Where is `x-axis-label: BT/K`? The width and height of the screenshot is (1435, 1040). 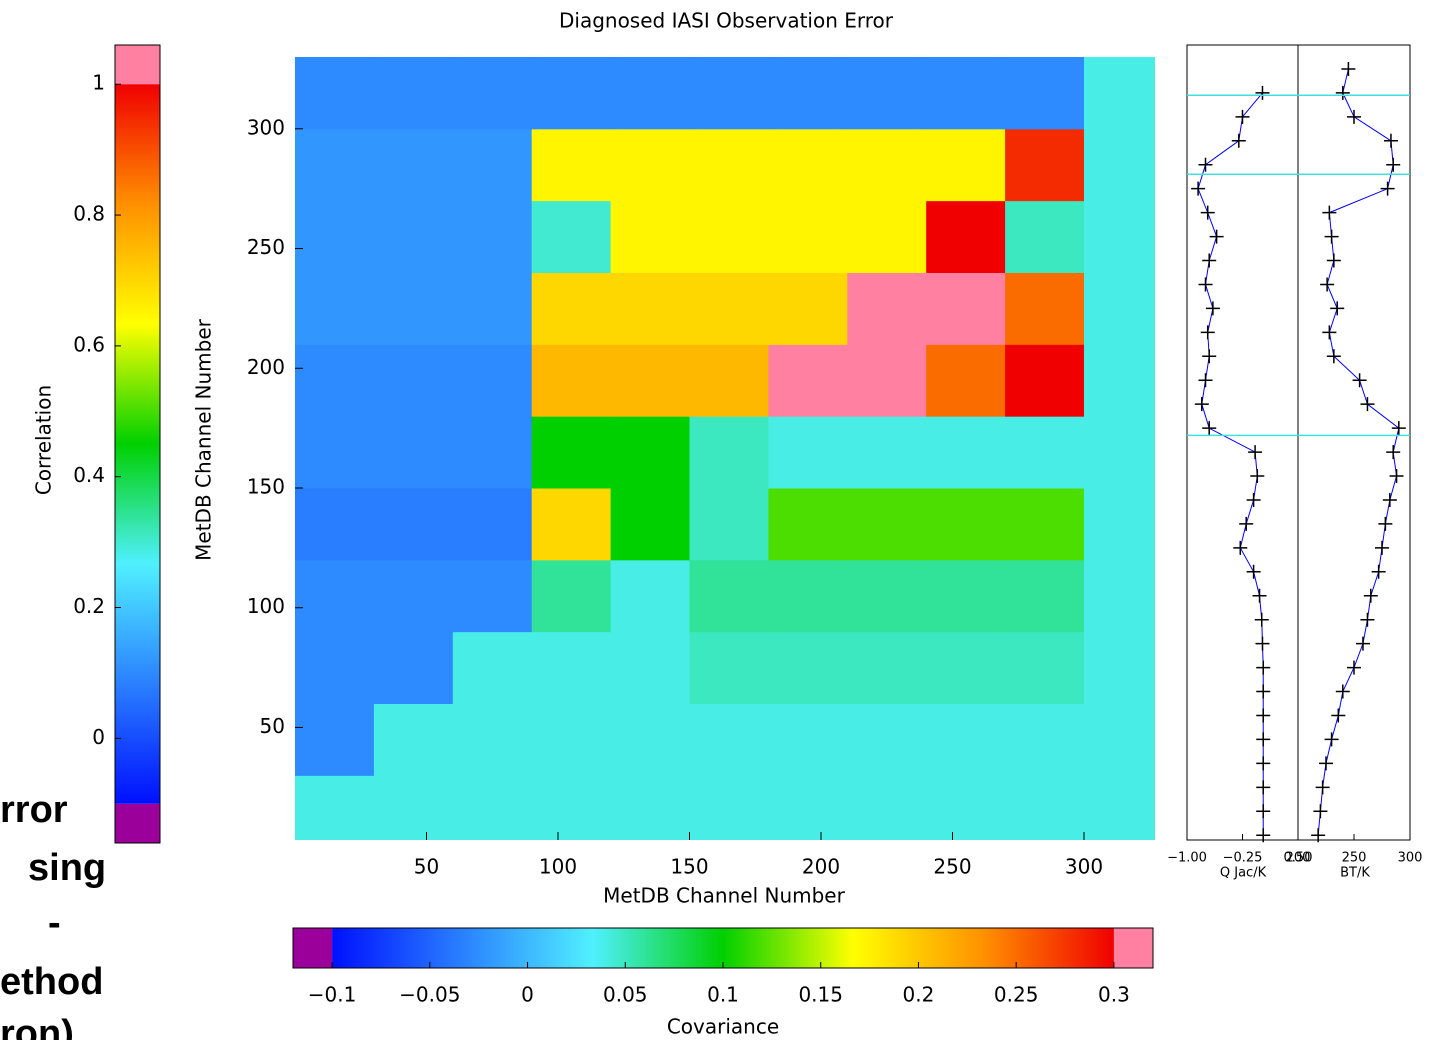 x-axis-label: BT/K is located at coordinates (1355, 873).